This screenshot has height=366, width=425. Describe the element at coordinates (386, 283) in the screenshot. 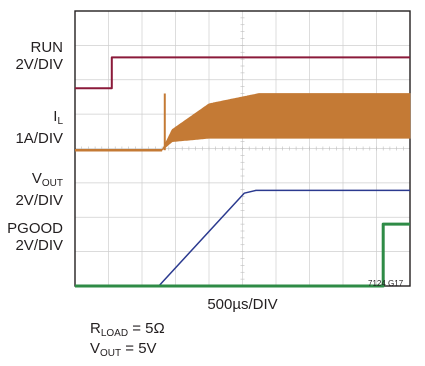

I see `figure-id: 7124 G17` at that location.